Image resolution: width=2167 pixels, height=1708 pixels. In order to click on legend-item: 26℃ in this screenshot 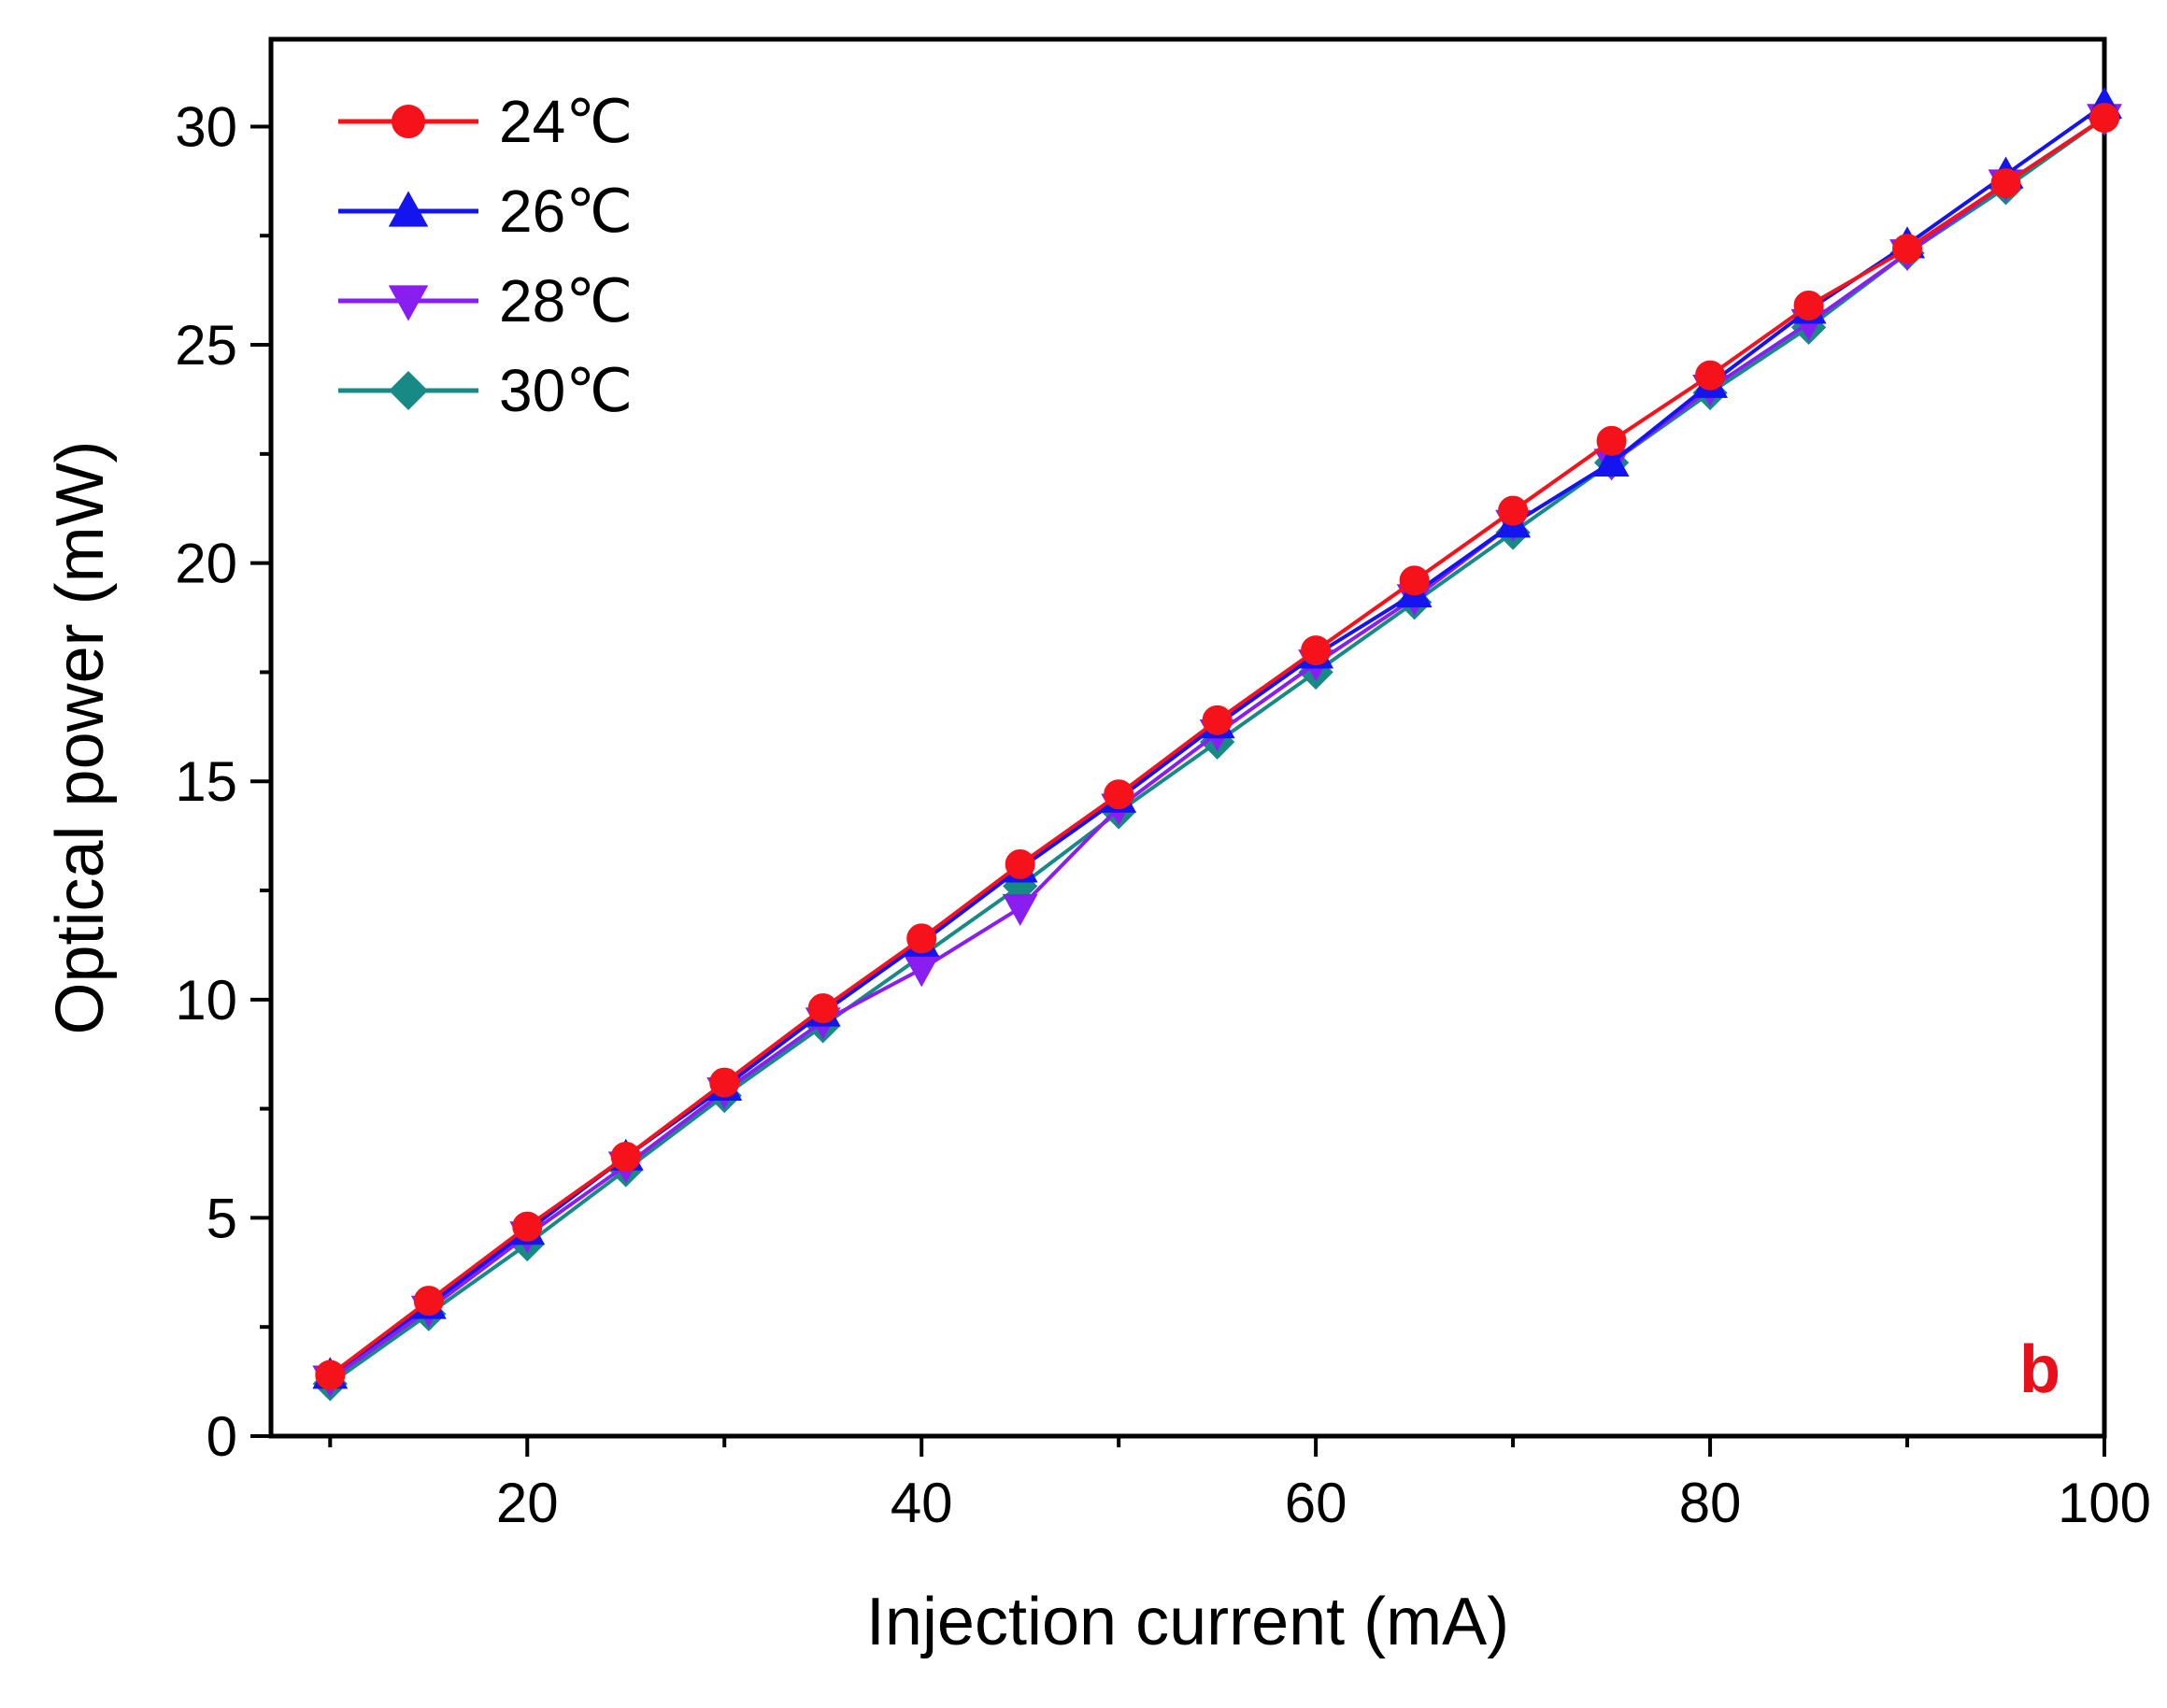, I will do `click(485, 212)`.